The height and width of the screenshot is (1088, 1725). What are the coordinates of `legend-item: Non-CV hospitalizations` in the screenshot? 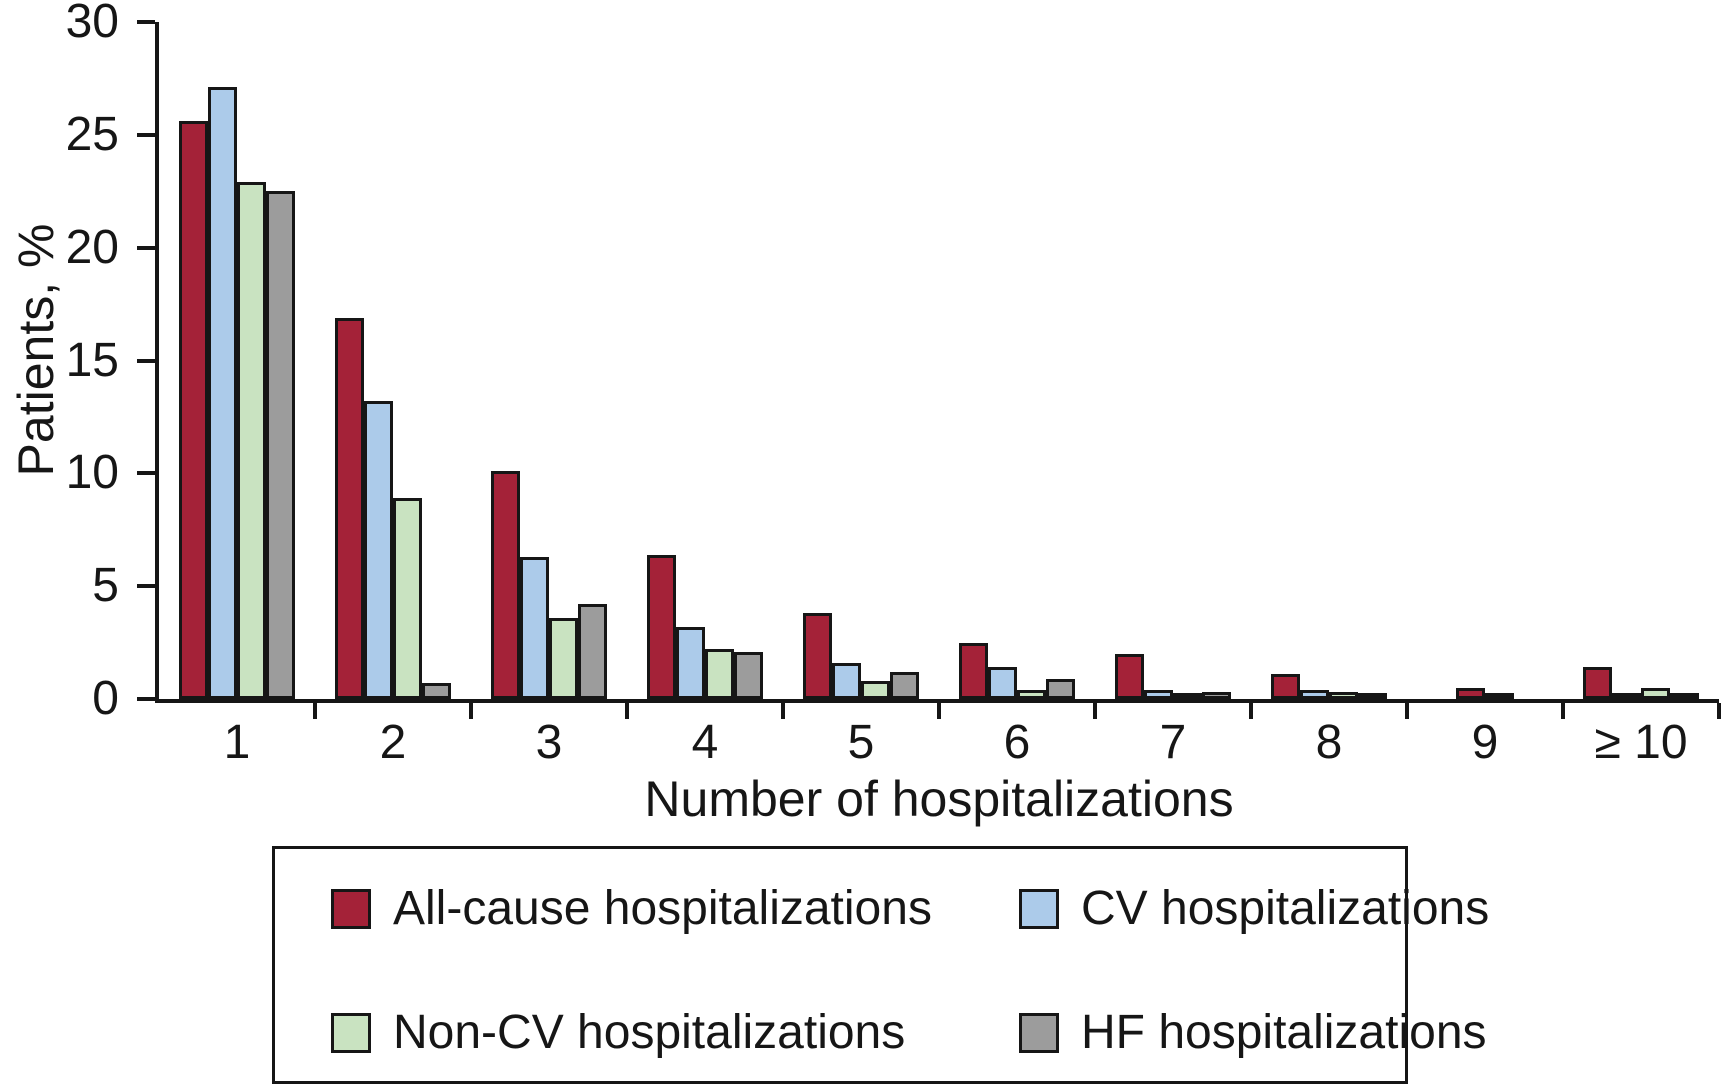 It's located at (675, 1032).